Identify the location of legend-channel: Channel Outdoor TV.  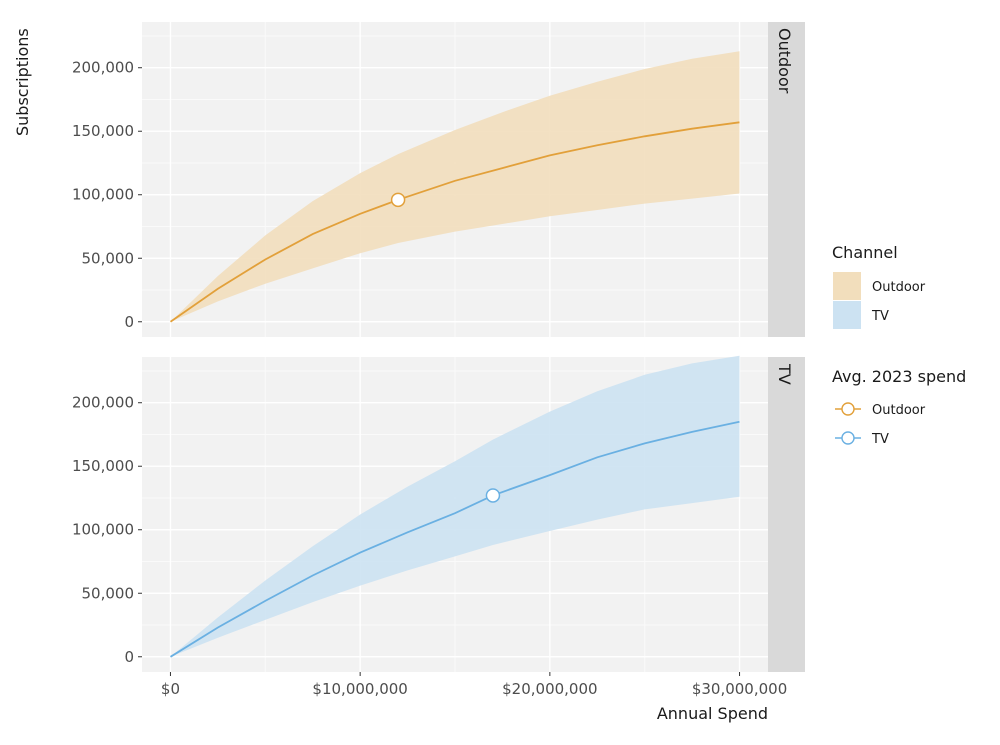
(879, 286).